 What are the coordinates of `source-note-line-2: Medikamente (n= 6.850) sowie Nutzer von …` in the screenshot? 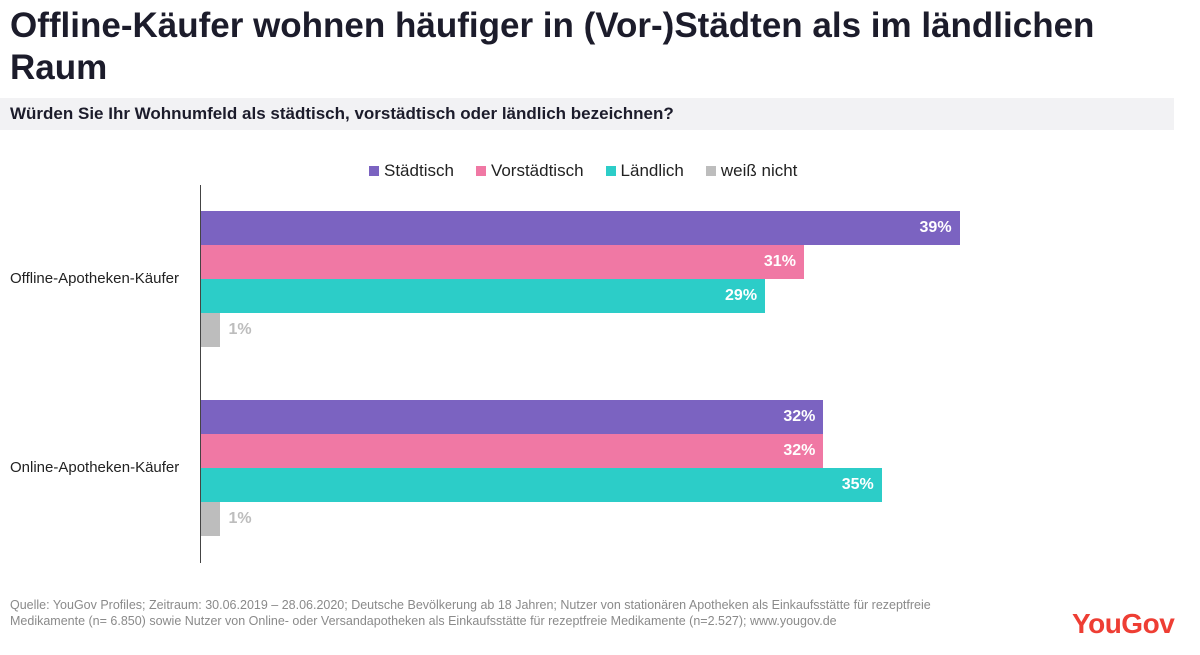 It's located at (423, 621).